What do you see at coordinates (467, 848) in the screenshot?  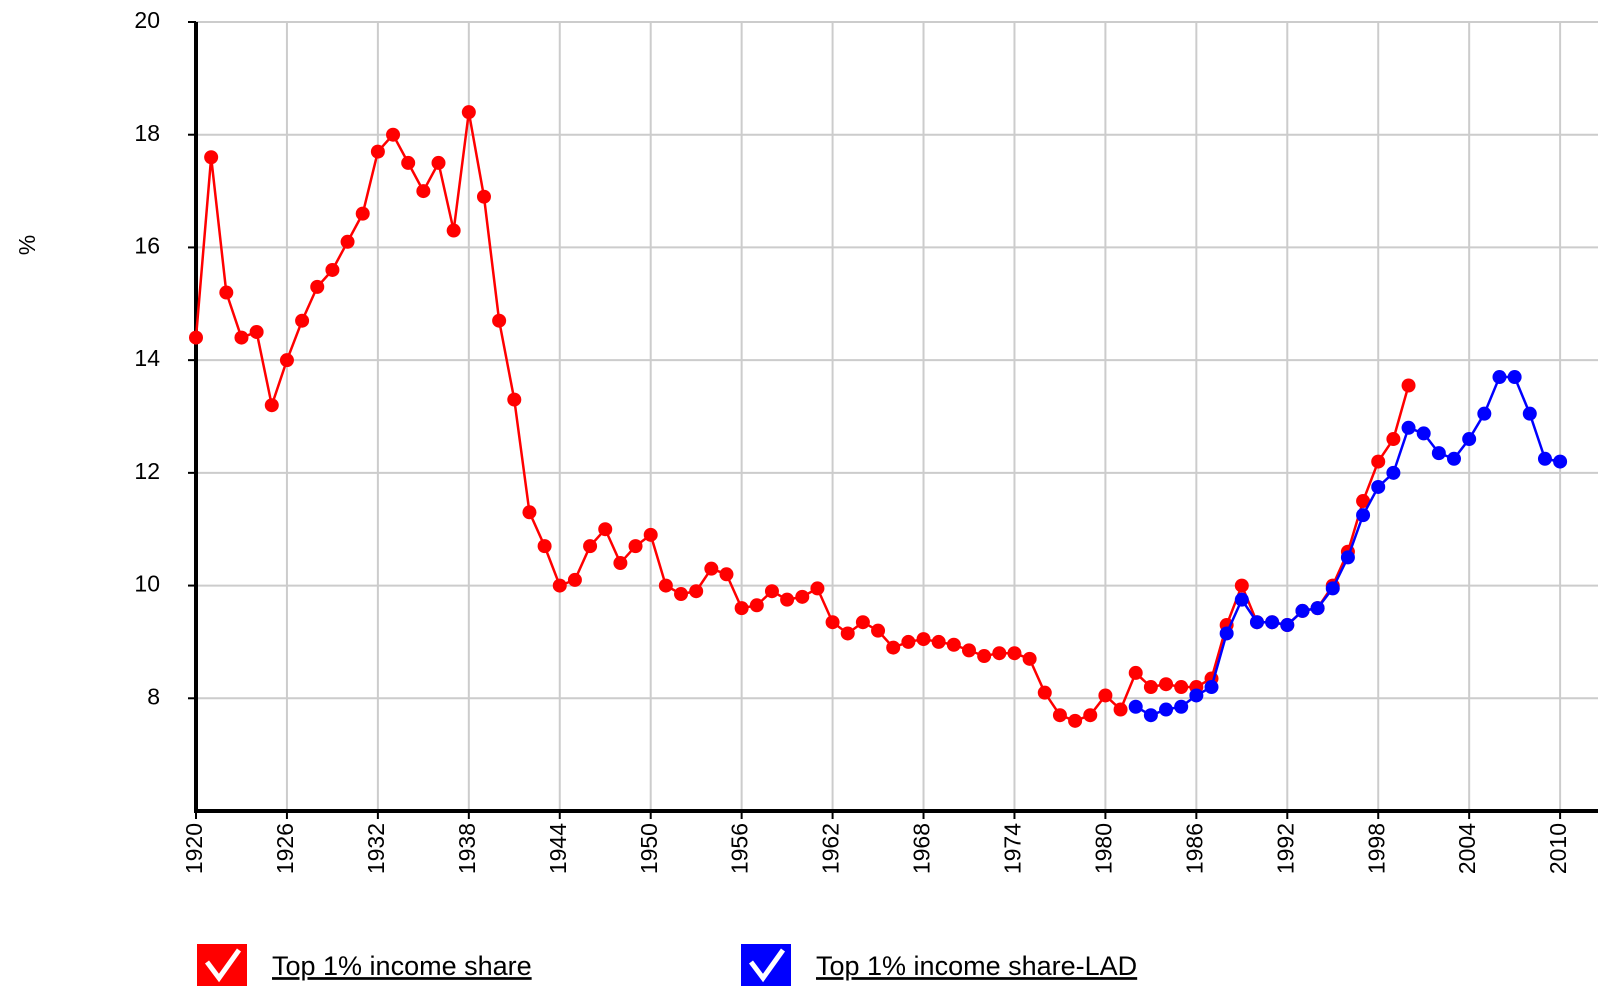 I see `x-tick-label: 1938` at bounding box center [467, 848].